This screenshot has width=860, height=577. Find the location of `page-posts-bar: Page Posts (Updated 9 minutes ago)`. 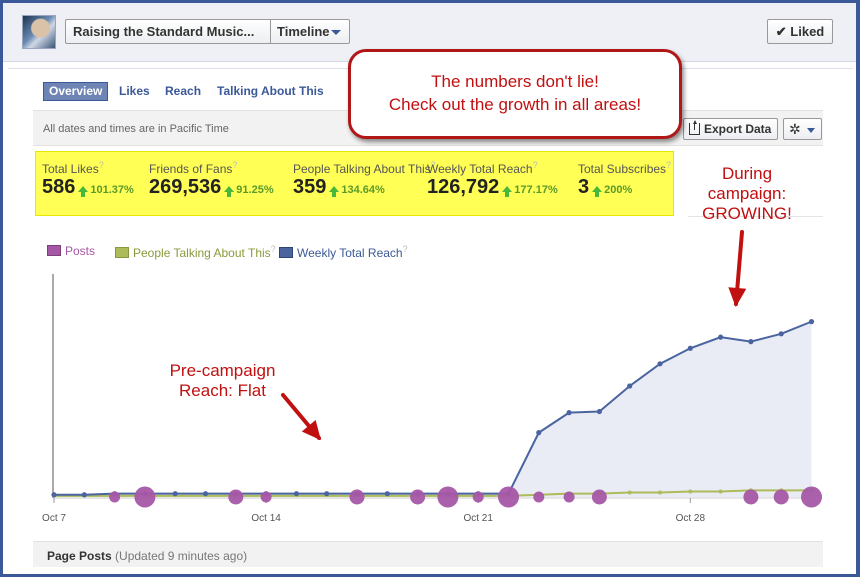

page-posts-bar: Page Posts (Updated 9 minutes ago) is located at coordinates (428, 554).